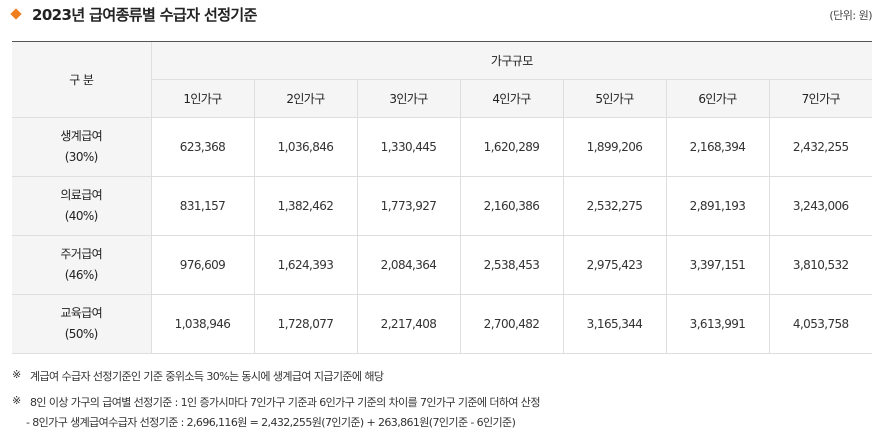  I want to click on table-cell: 3,243,006, so click(820, 206).